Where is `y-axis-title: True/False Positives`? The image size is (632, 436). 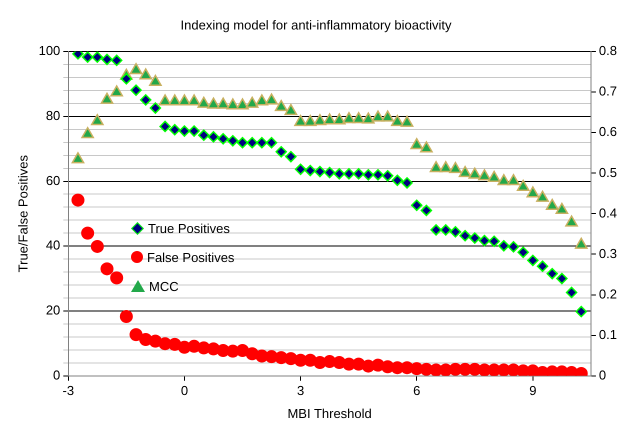 y-axis-title: True/False Positives is located at coordinates (22, 213).